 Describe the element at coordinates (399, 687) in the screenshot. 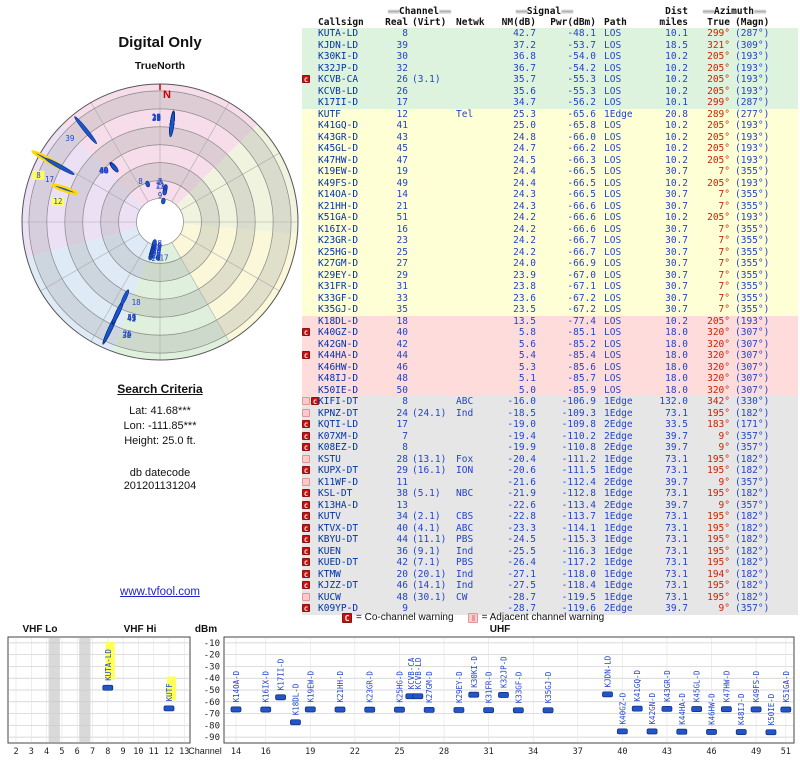

I see `station-label: K25HG-D` at that location.